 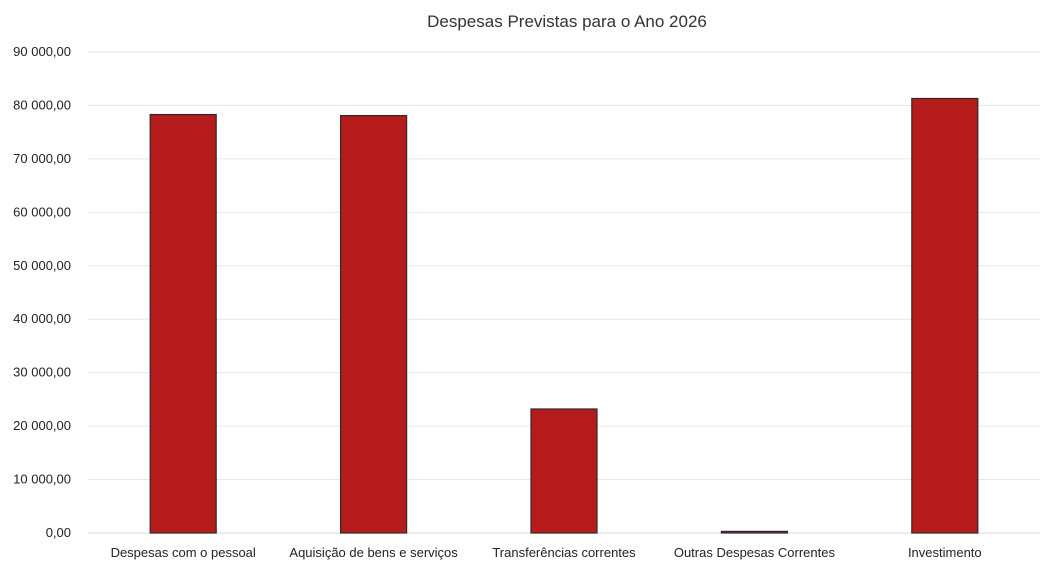 I want to click on y-tick-label: 60 000,00, so click(x=42, y=211).